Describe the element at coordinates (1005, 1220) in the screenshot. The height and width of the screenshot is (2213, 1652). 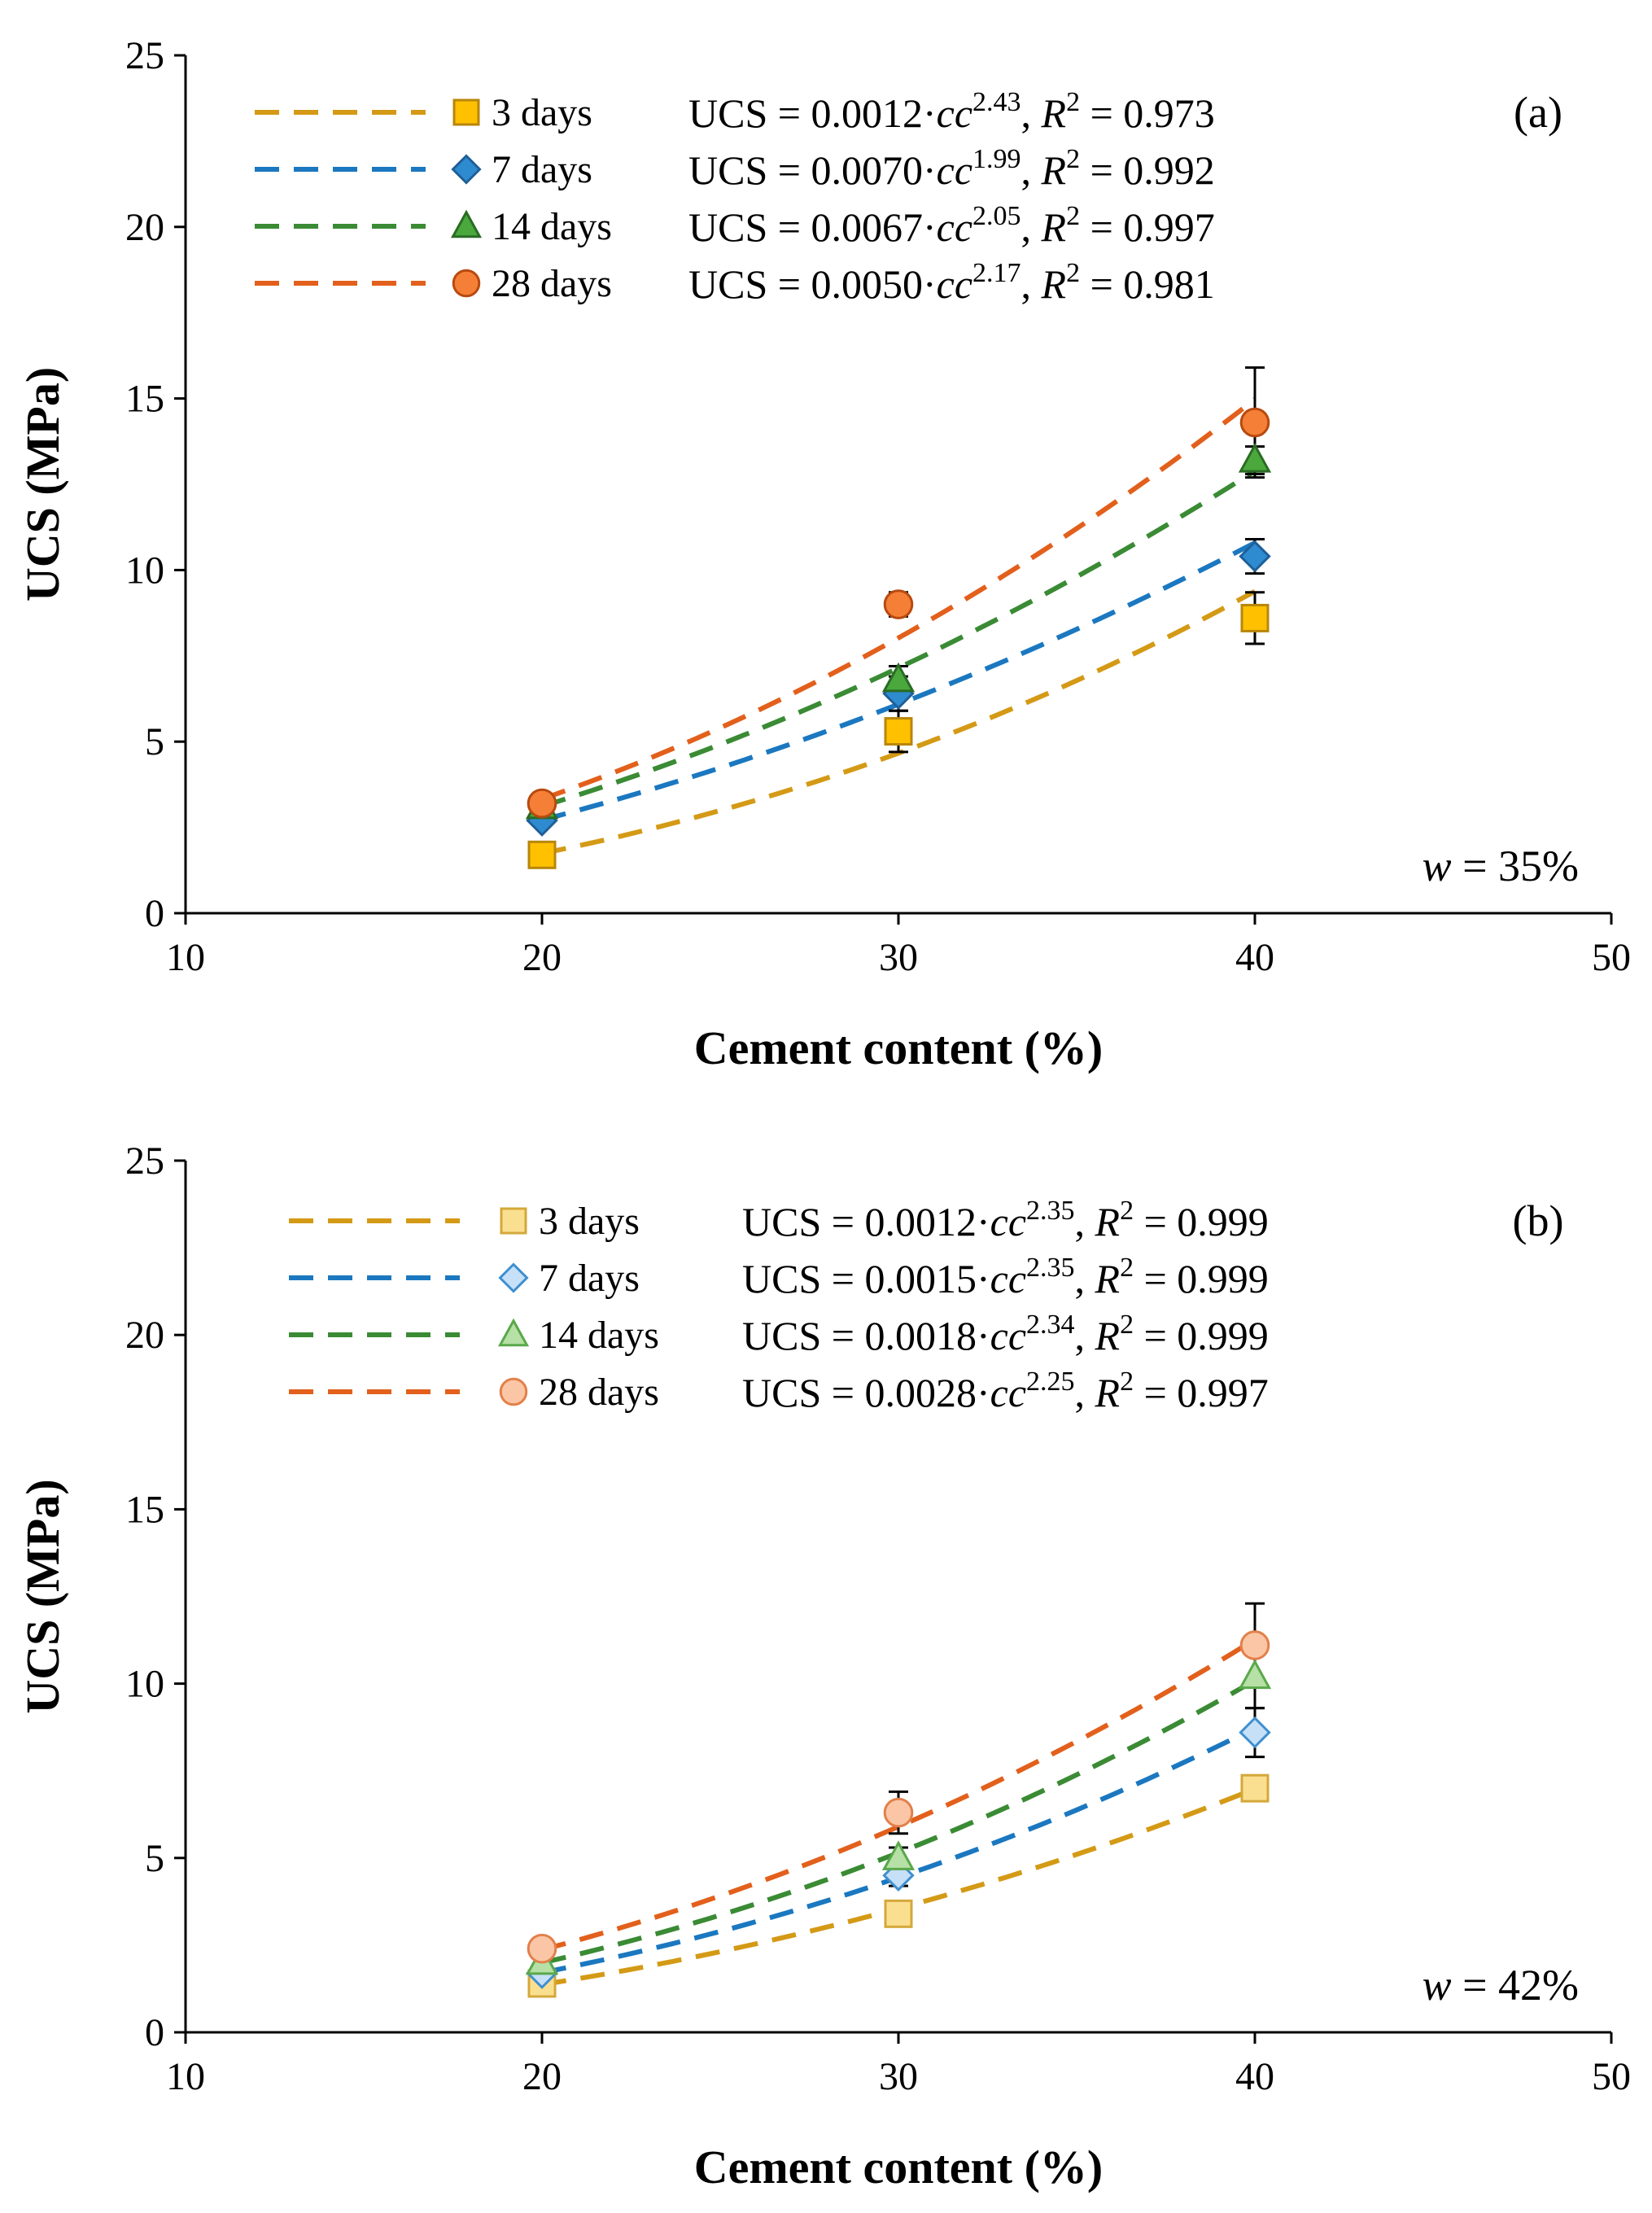
I see `equation-3-days: UCS = 0.0012·cc2.35, R2 = 0.999` at that location.